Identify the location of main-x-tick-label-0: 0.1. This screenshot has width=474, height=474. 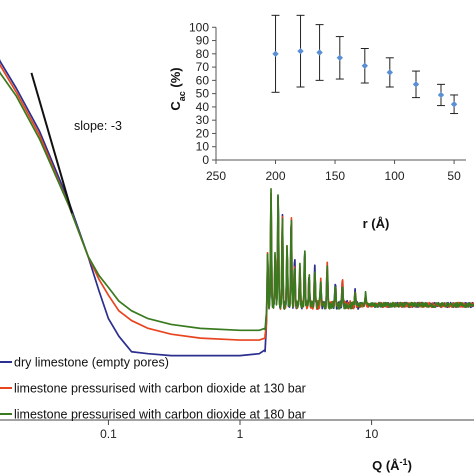
(108, 434).